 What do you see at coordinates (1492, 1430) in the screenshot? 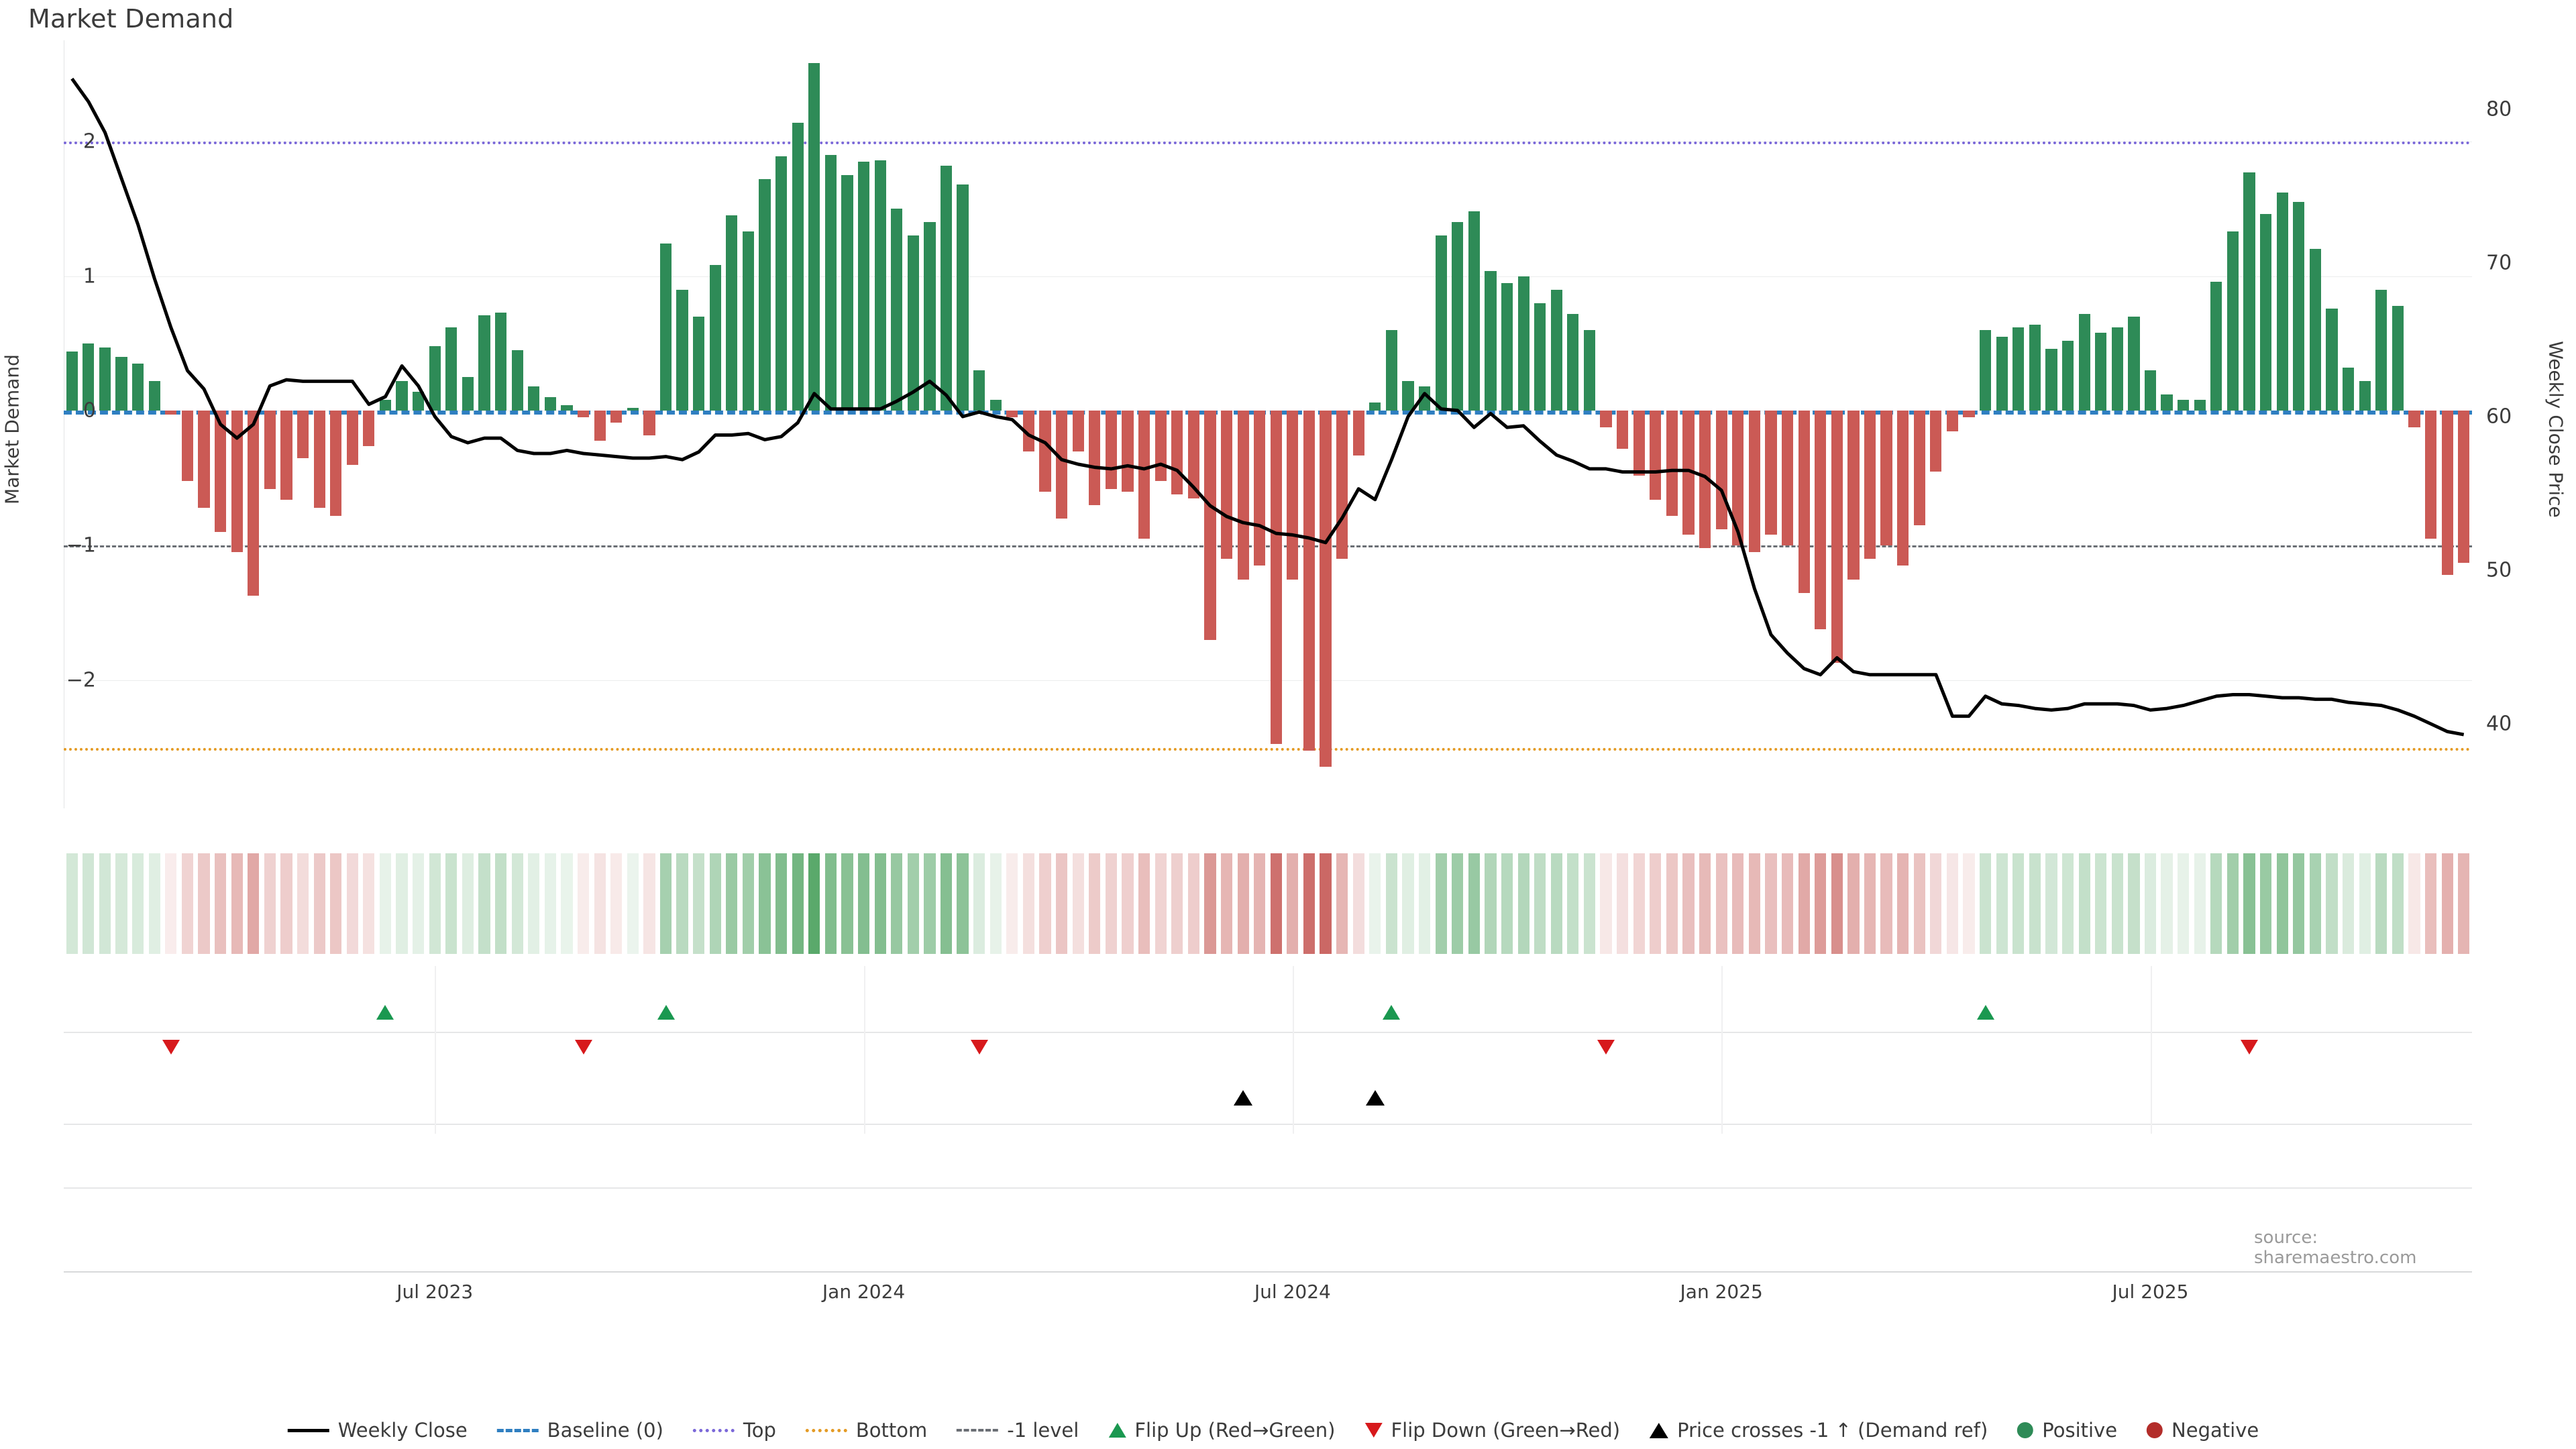
I see `legend-item-flip-down: Flip Down (Green→Red)` at bounding box center [1492, 1430].